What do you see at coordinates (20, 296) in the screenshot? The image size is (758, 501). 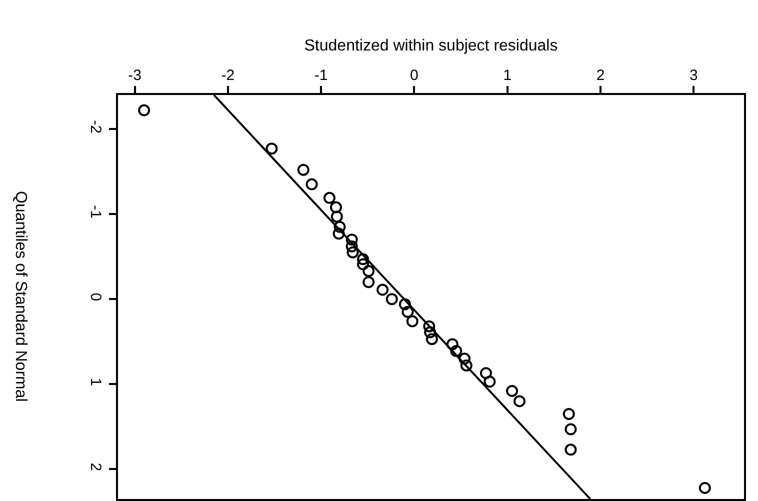 I see `y-axis-title: Quantiles of Standard Normal` at bounding box center [20, 296].